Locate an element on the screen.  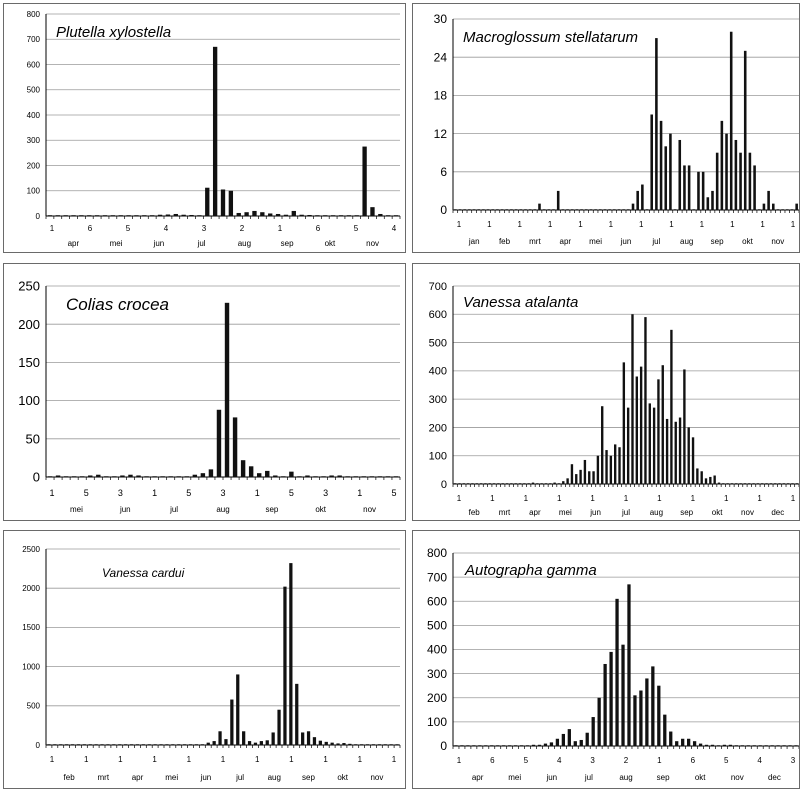
y-tick-label: 150 is located at coordinates (29, 362).